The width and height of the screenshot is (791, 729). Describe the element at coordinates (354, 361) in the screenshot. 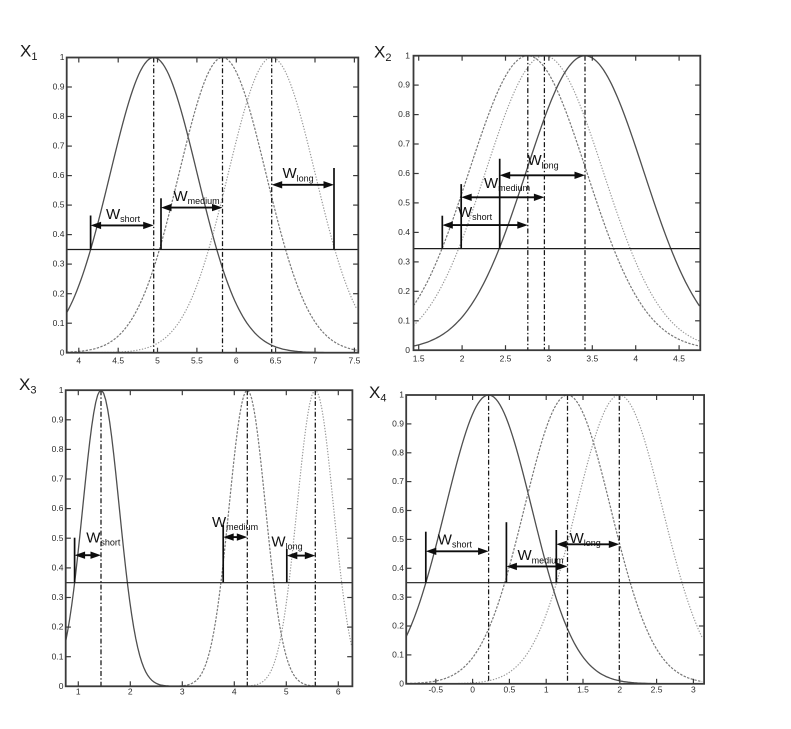

I see `svg-text: 7.5` at that location.